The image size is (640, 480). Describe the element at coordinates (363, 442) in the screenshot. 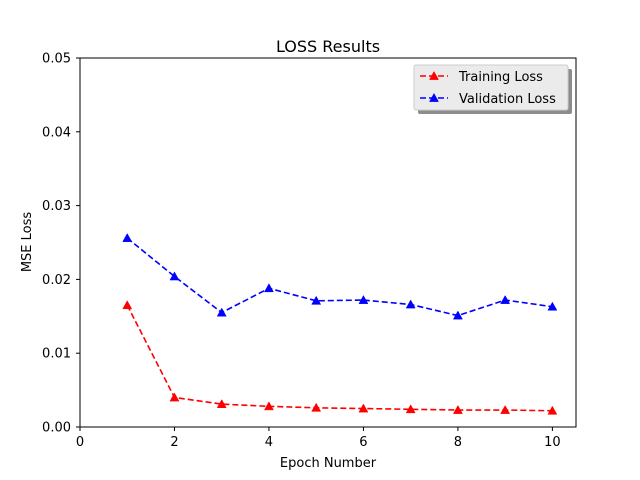

I see `x-tick-label: 6` at that location.